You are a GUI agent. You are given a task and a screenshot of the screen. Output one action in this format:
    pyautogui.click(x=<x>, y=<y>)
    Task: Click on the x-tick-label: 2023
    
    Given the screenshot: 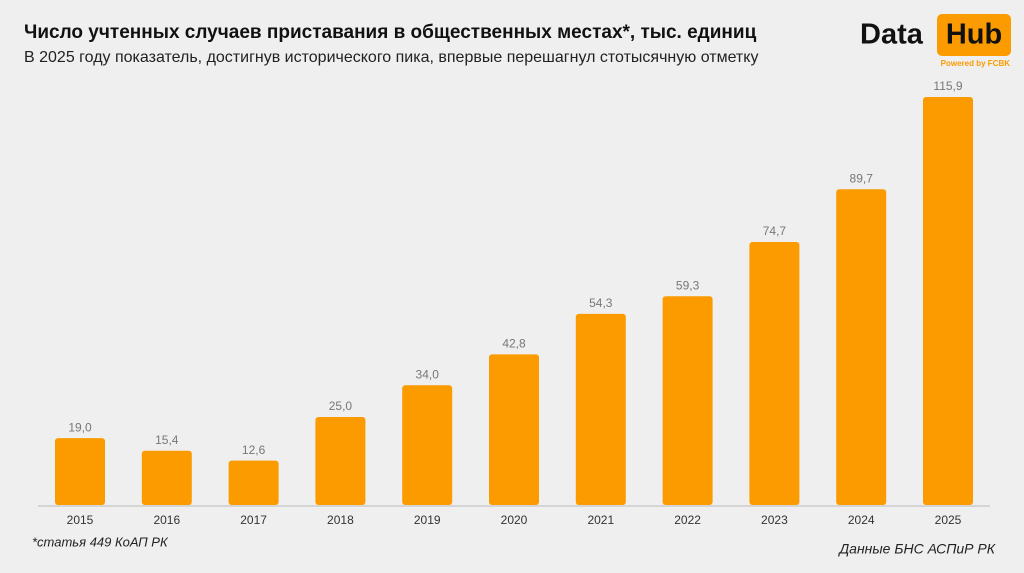 What is the action you would take?
    pyautogui.click(x=774, y=520)
    